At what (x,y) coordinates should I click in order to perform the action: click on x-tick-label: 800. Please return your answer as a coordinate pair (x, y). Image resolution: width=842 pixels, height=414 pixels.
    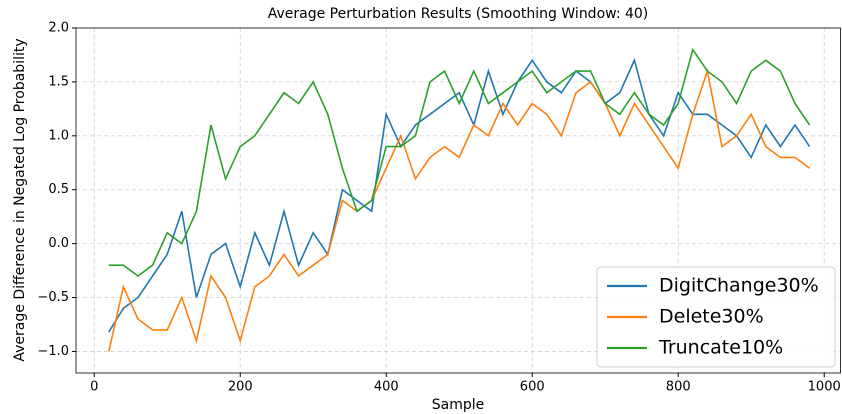
    Looking at the image, I should click on (678, 387).